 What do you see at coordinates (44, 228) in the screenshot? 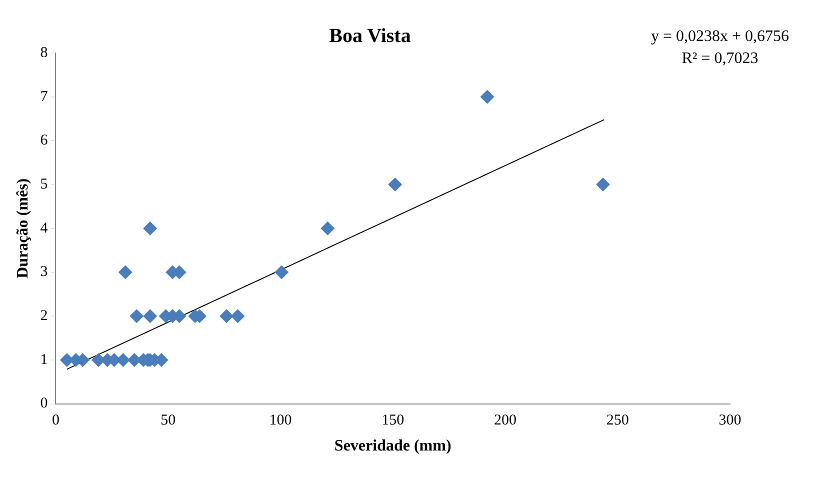
I see `y-tick-label: 4` at bounding box center [44, 228].